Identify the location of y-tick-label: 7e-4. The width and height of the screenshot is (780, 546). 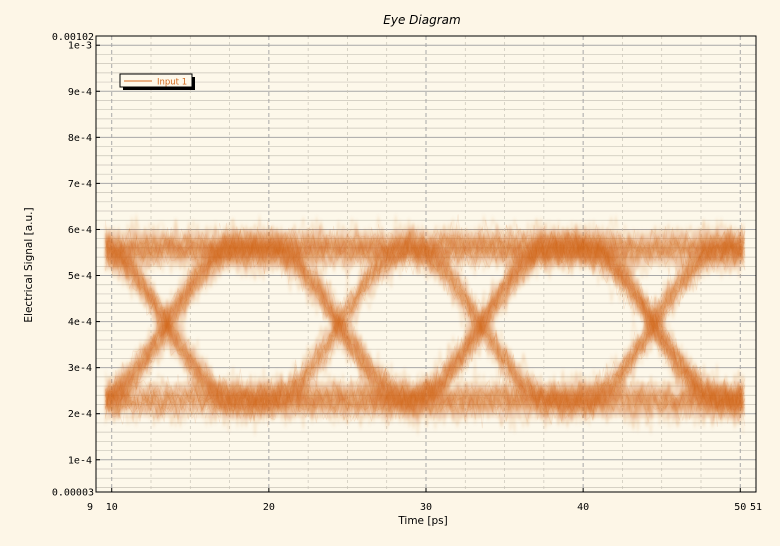
(80, 184).